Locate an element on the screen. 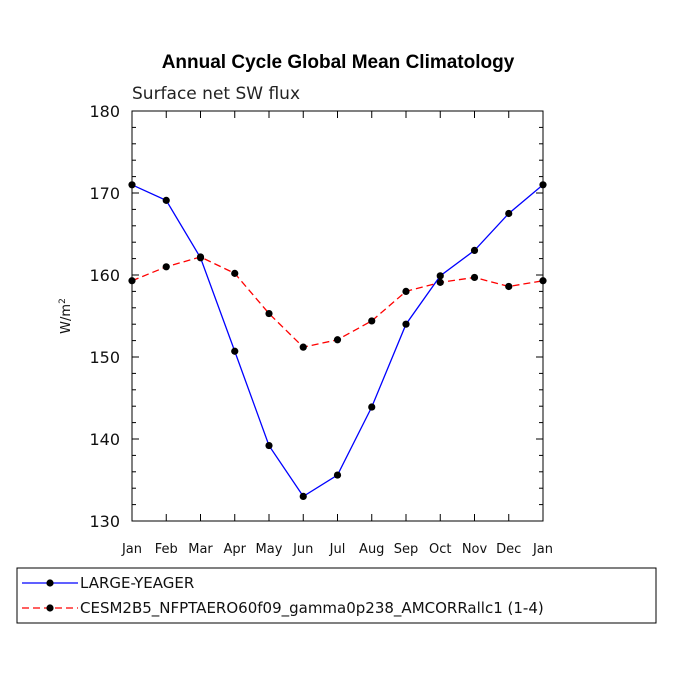 Image resolution: width=675 pixels, height=675 pixels. y-tick-label: 140 is located at coordinates (104, 439).